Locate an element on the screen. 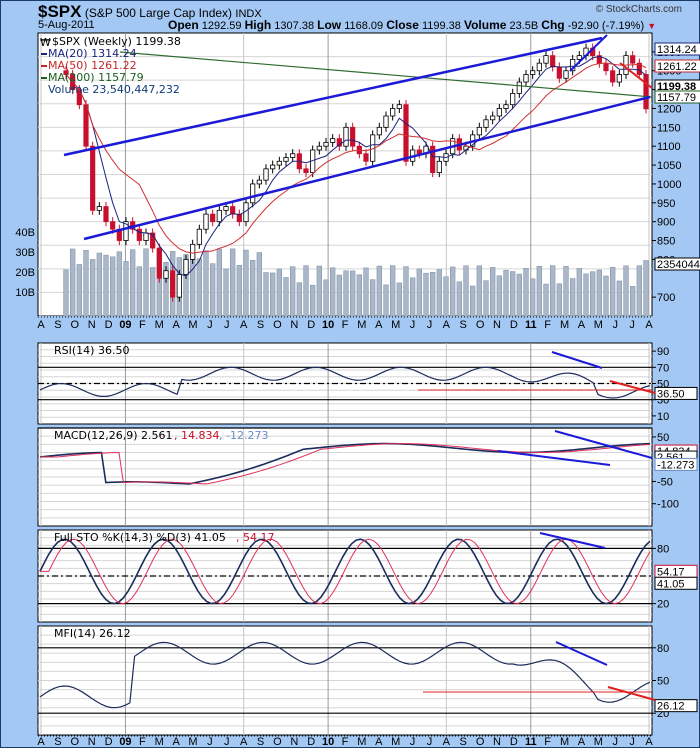  price-tick: 1200 is located at coordinates (669, 109).